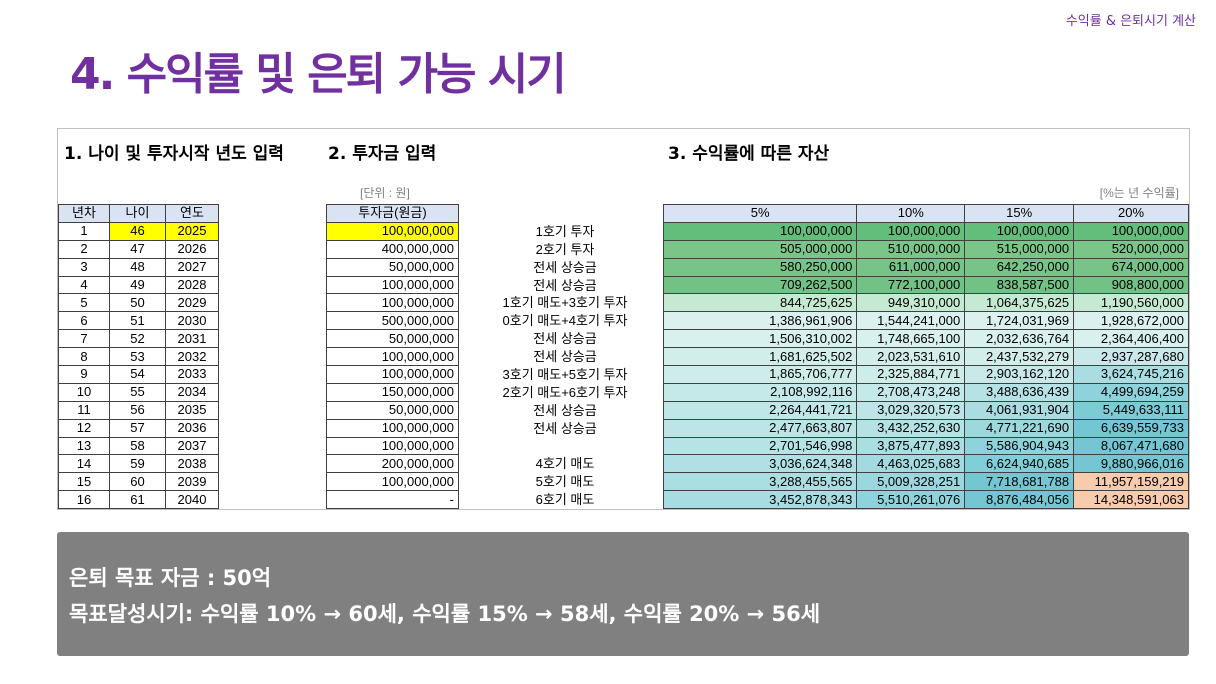 This screenshot has height=684, width=1216. Describe the element at coordinates (760, 303) in the screenshot. I see `table-cell: 844,725,625` at that location.